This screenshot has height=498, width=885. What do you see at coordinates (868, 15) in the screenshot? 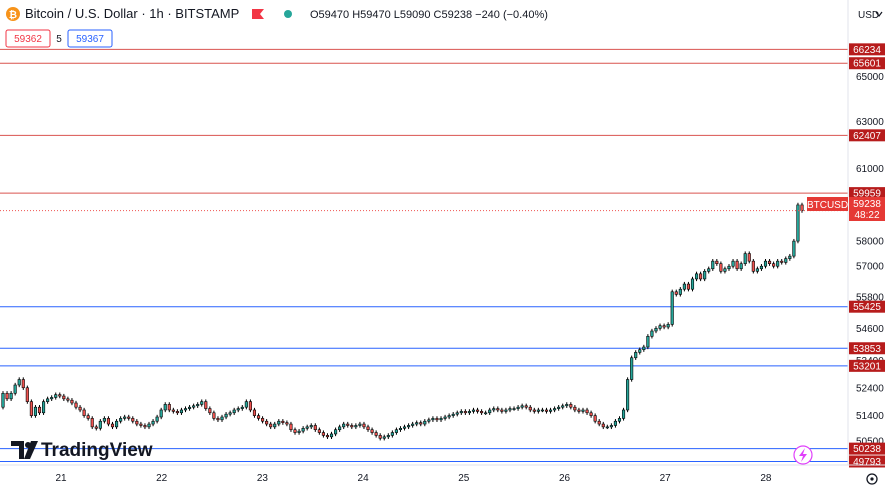
I see `currency-selector: USD` at bounding box center [868, 15].